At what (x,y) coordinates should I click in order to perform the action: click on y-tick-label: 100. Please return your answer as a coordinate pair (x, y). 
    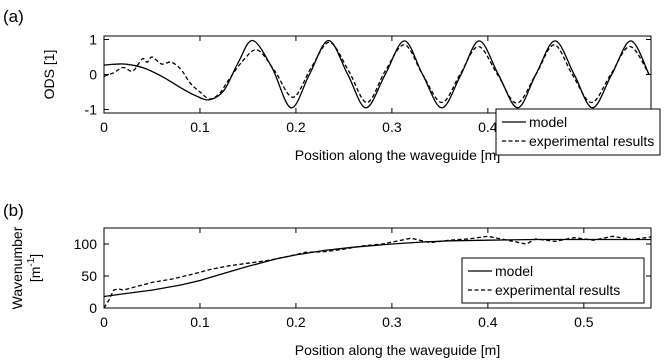
    Looking at the image, I should click on (86, 244).